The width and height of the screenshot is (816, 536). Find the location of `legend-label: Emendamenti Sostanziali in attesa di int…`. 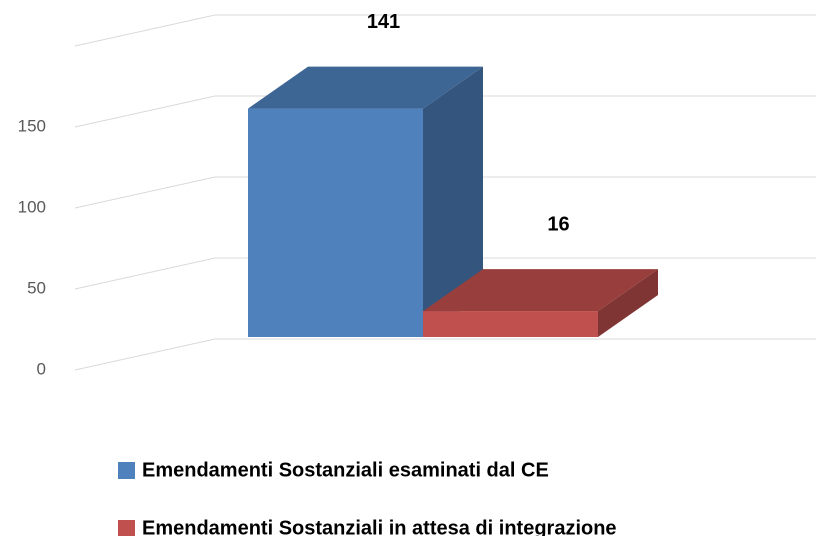

legend-label: Emendamenti Sostanziali in attesa di int… is located at coordinates (379, 526).